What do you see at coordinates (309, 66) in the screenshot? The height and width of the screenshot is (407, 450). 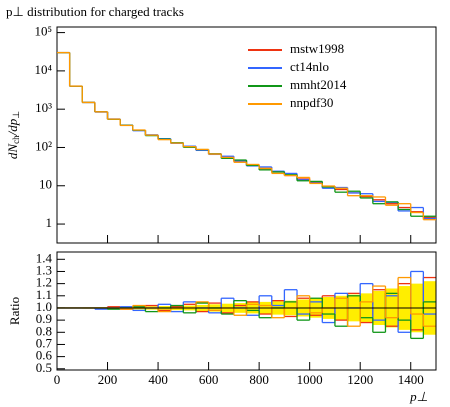 I see `legend-label: ct14nlo` at bounding box center [309, 66].